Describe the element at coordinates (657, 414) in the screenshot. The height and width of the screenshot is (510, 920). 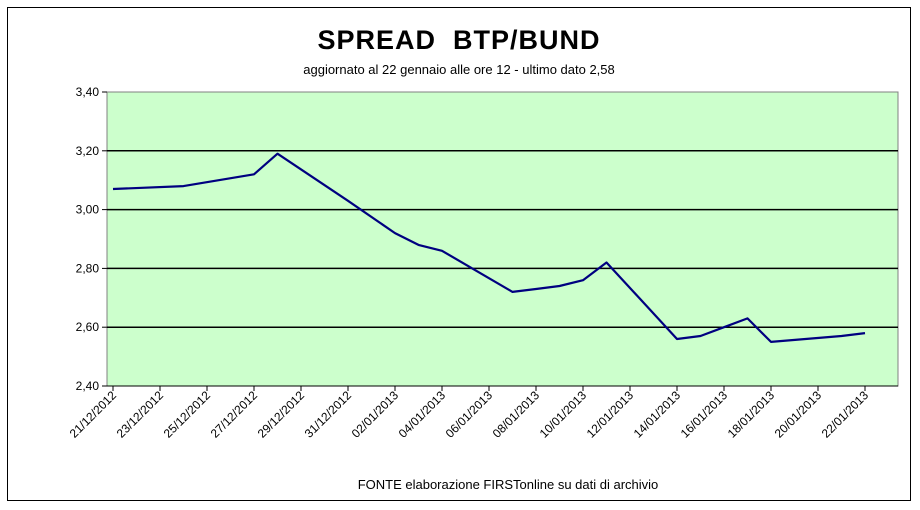
I see `x-tick-label: 14/01/2013` at that location.